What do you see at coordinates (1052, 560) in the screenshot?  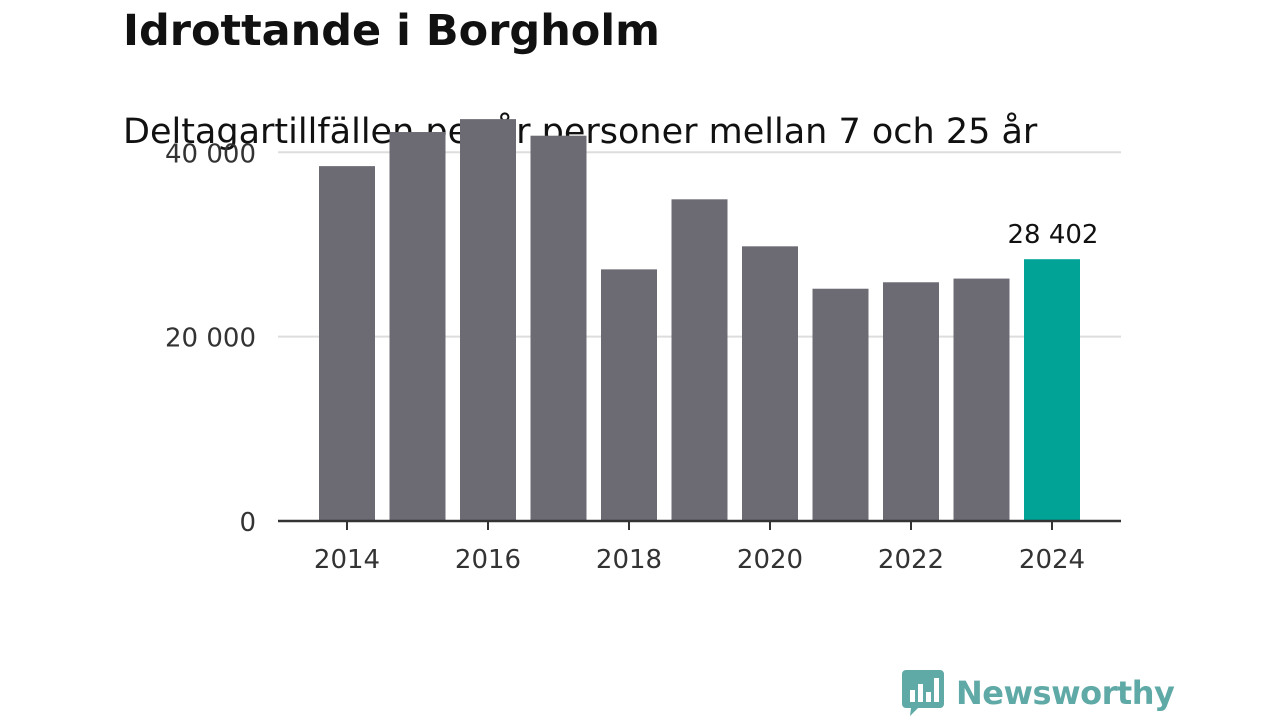 I see `x-tick-label: 2024` at bounding box center [1052, 560].